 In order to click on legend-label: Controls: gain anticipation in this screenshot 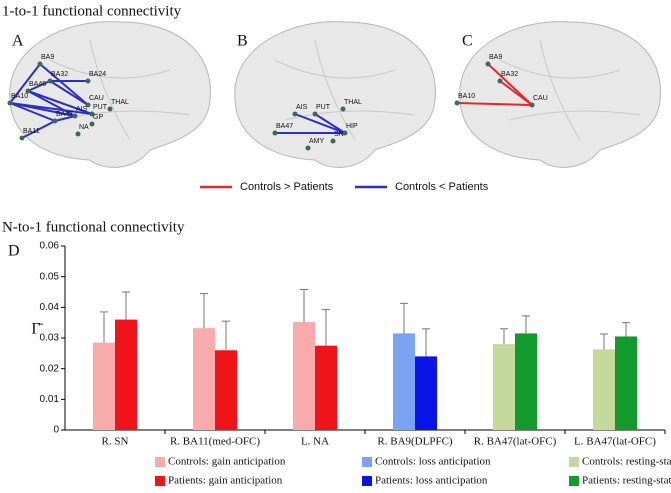, I will do `click(227, 462)`.